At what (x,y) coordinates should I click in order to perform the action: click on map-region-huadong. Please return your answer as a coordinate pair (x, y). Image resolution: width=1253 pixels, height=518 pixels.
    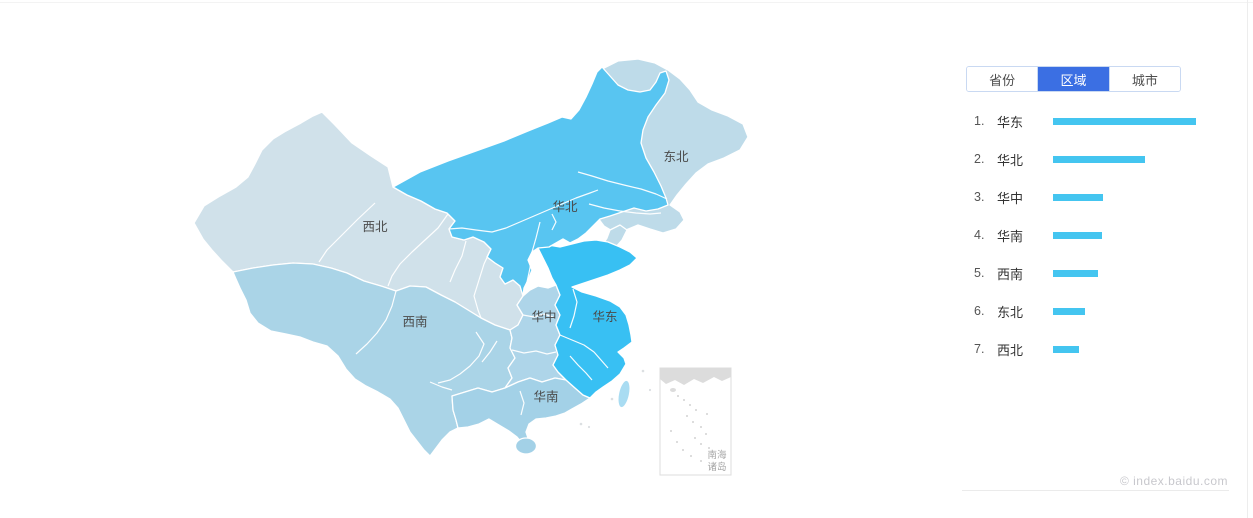
    Looking at the image, I should click on (587, 319).